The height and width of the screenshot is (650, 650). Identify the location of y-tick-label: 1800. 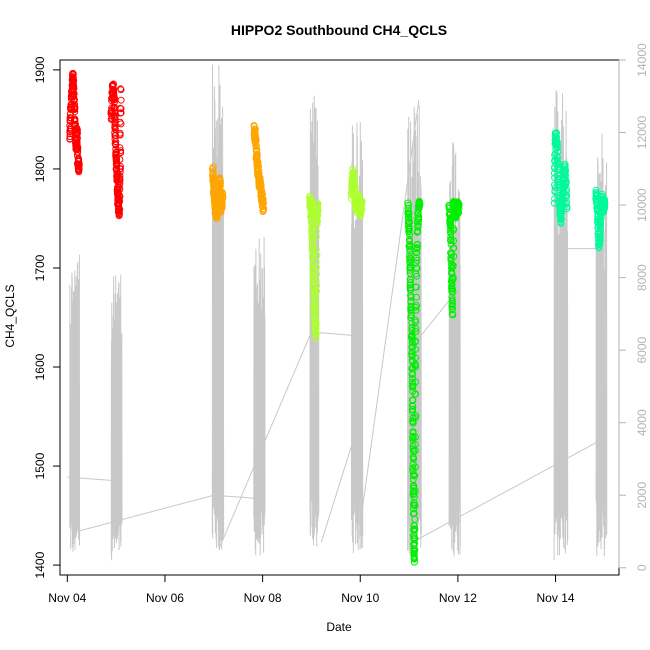
(40, 168).